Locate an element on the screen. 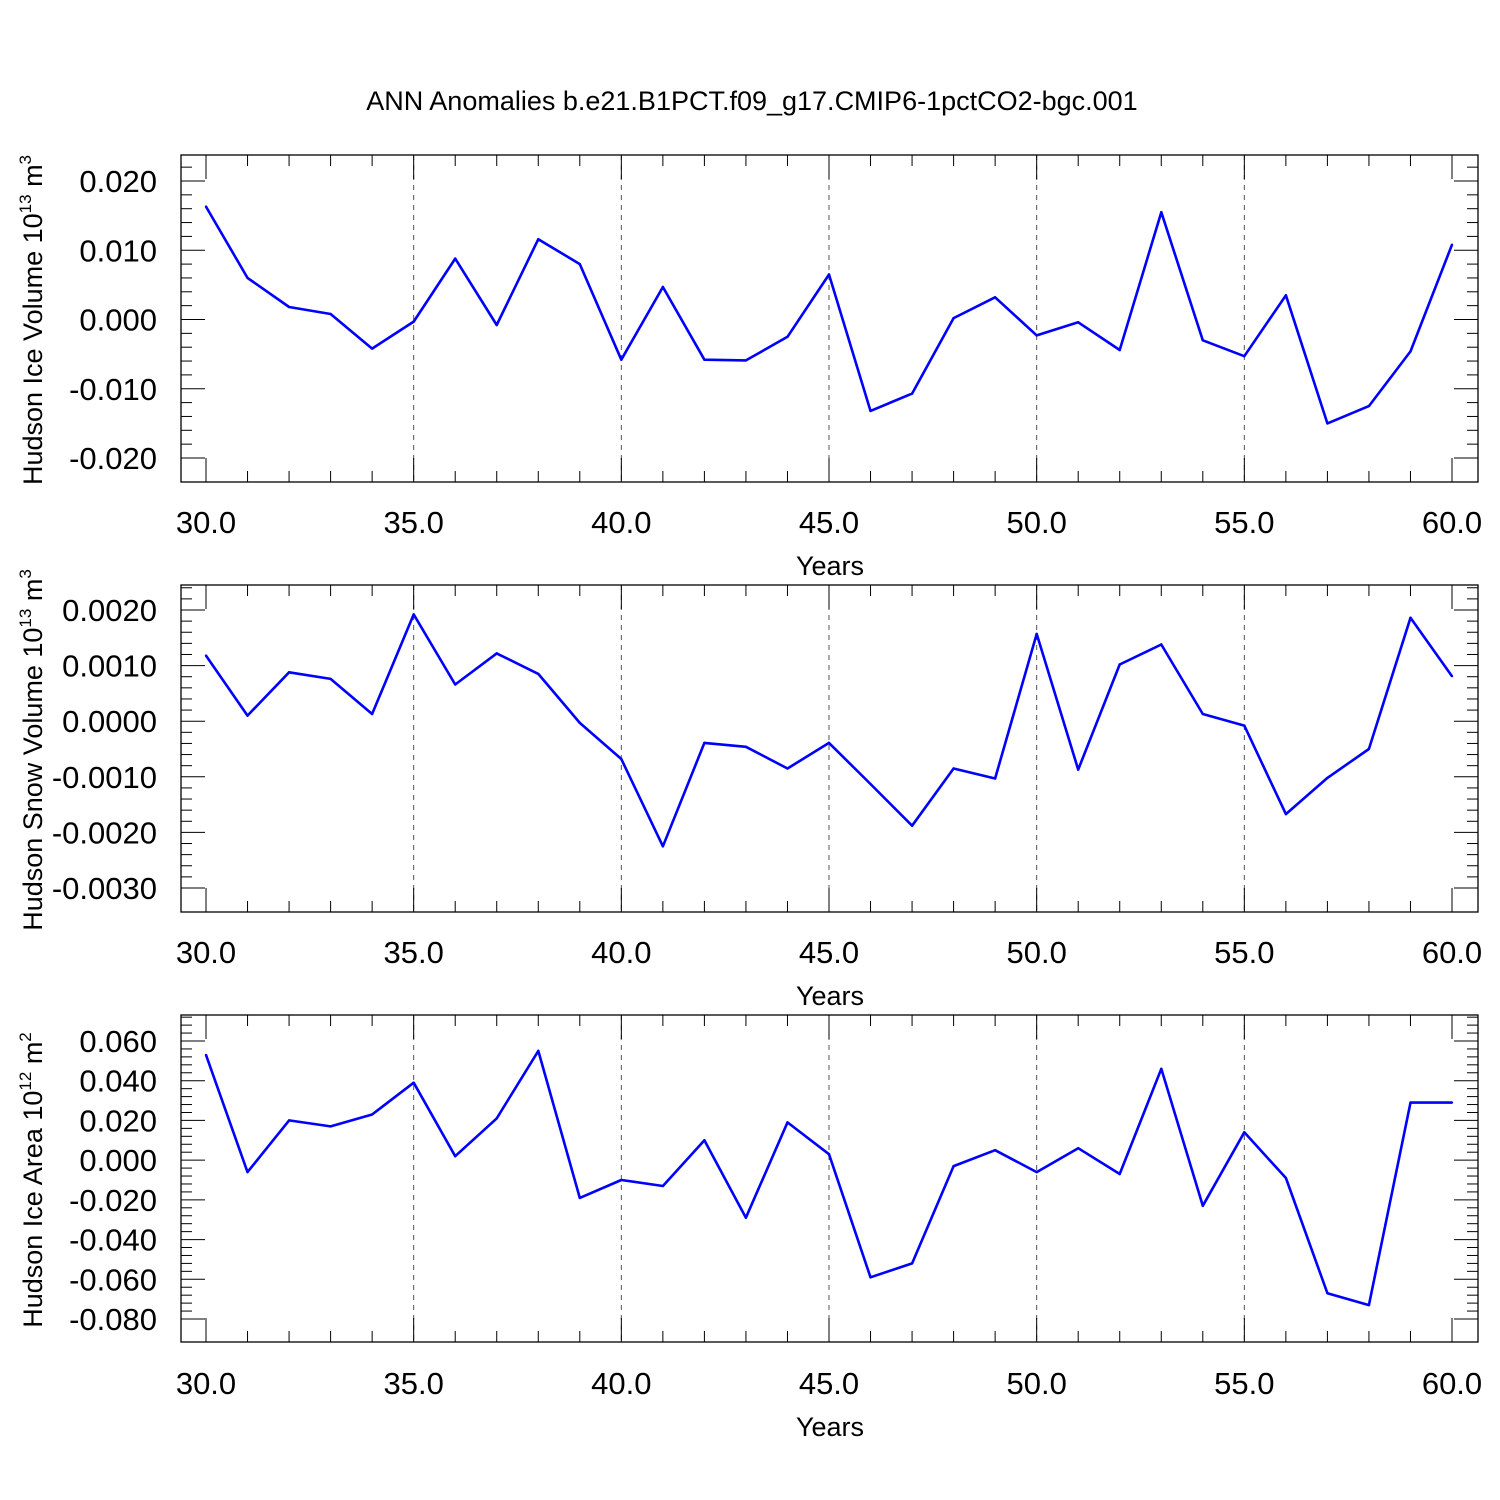 This screenshot has width=1500, height=1500. y-tick-label: 0.010 is located at coordinates (118, 250).